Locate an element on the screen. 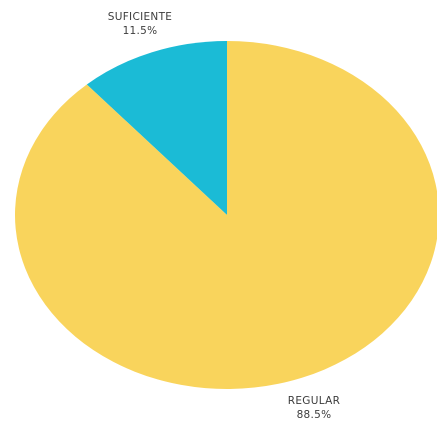 The image size is (437, 426). pie-slice-suficiente is located at coordinates (156, 128).